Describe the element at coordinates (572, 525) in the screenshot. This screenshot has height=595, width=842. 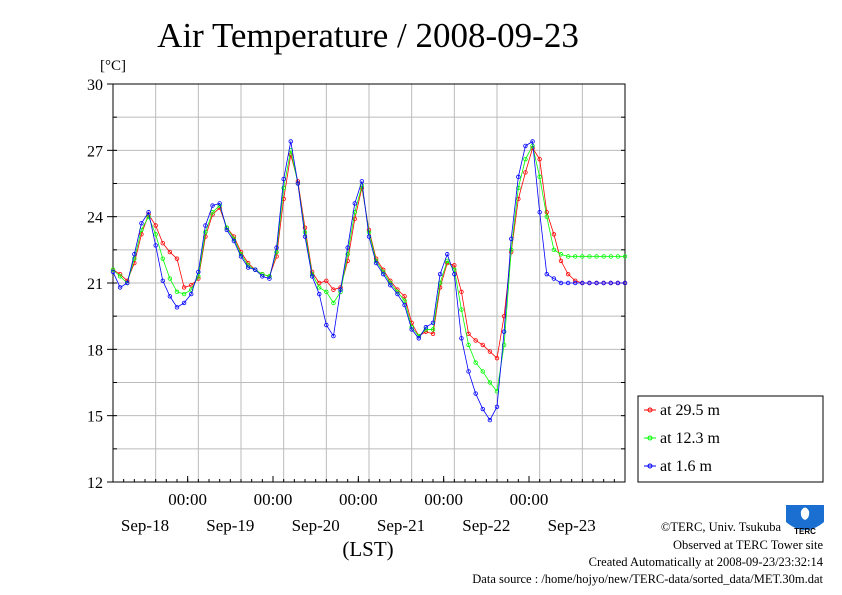
I see `x-tick-date-label: Sep-23` at that location.